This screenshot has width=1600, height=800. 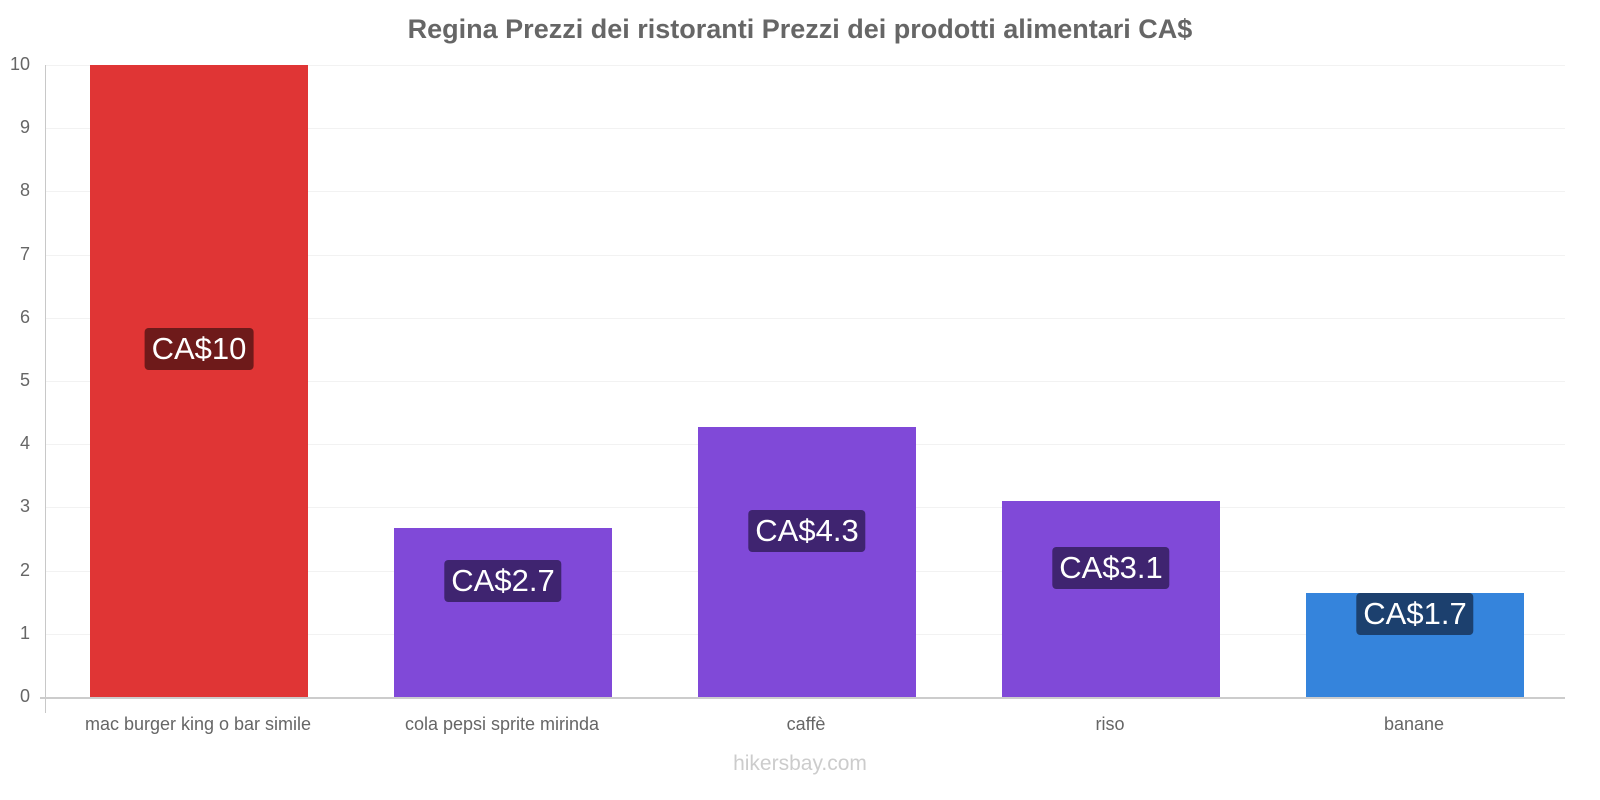 I want to click on y-tick-label: 10, so click(x=19, y=64).